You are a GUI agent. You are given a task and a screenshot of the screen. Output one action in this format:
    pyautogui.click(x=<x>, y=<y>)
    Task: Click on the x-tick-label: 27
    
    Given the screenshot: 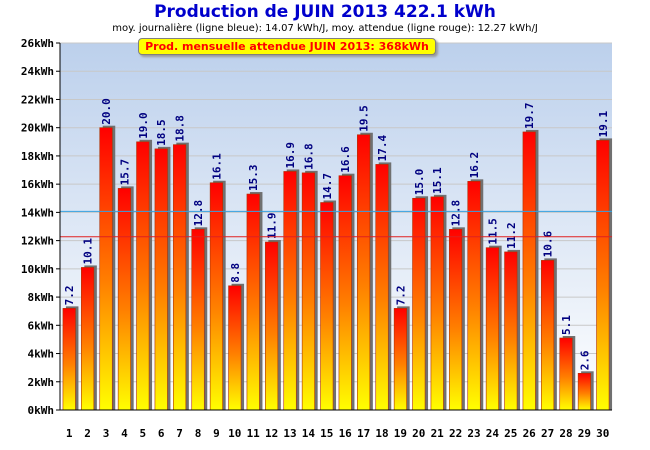 What is the action you would take?
    pyautogui.click(x=547, y=433)
    